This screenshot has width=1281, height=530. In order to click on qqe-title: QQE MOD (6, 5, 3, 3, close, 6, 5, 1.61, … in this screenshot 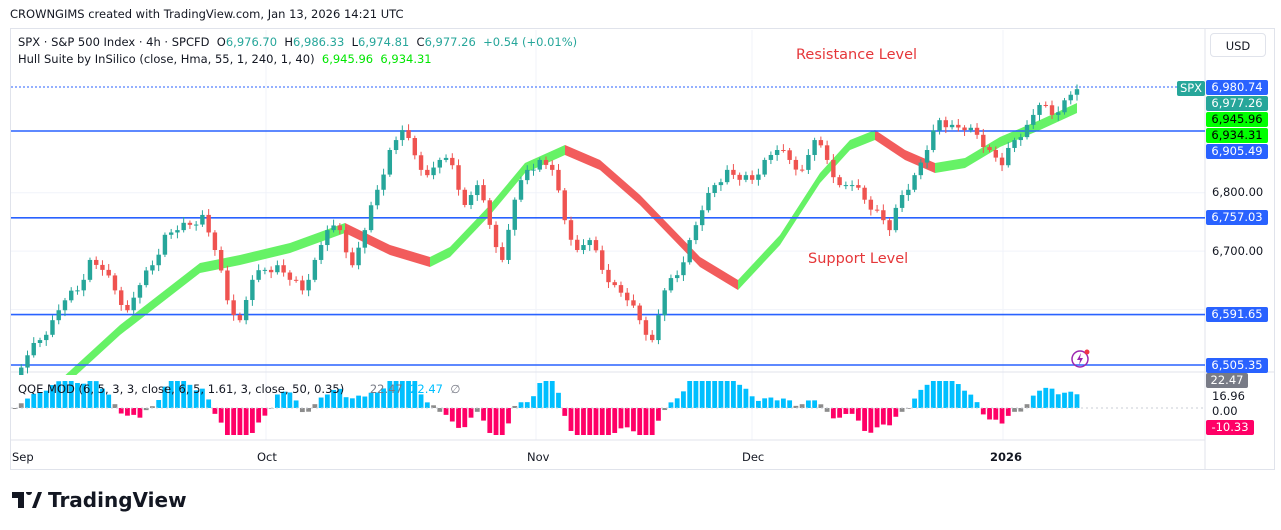, I will do `click(181, 389)`.